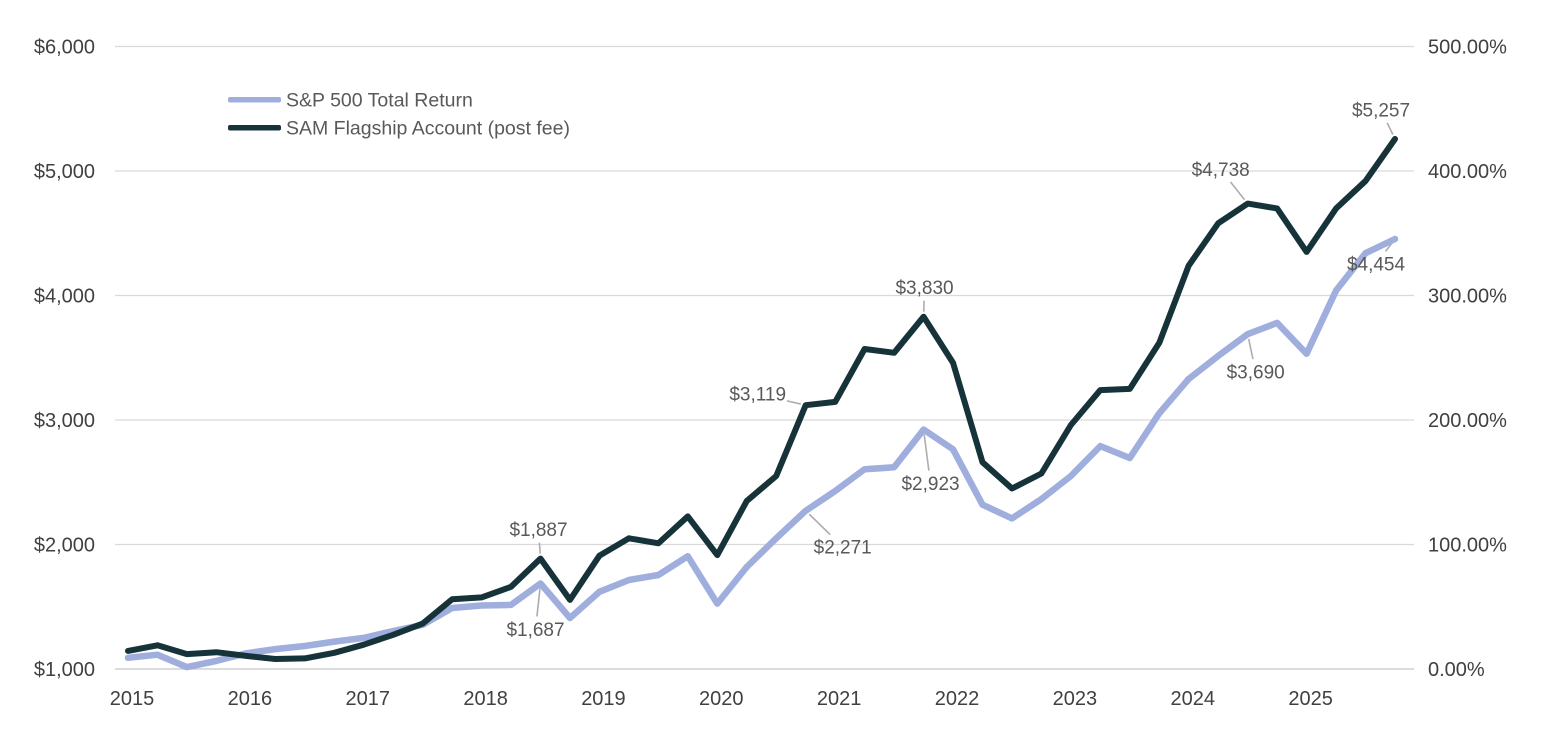 Image resolution: width=1550 pixels, height=752 pixels. Describe the element at coordinates (839, 699) in the screenshot. I see `x-axis-label: 2021` at that location.